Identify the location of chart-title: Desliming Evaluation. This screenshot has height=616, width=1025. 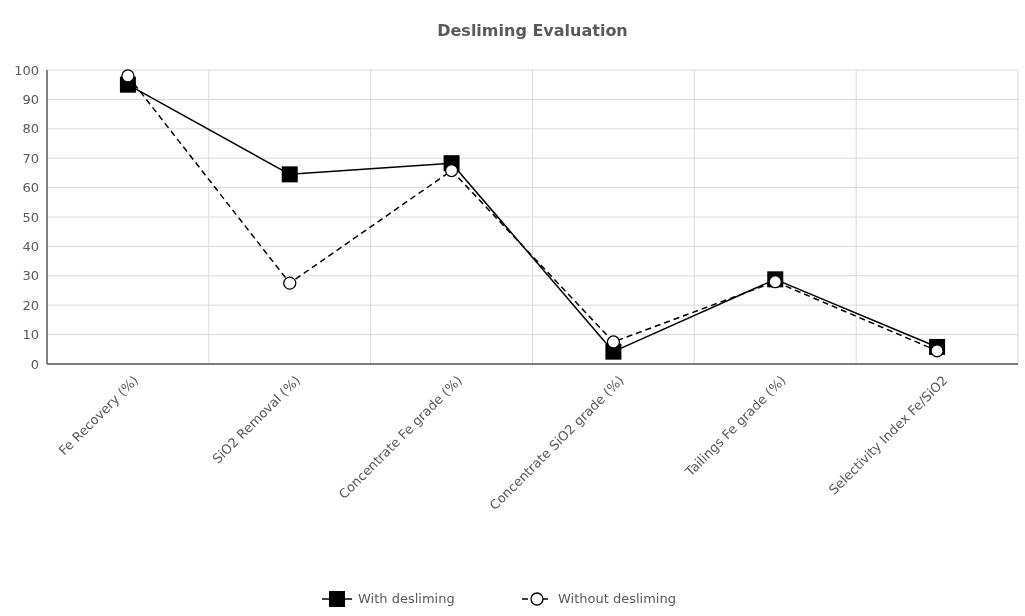
(532, 30).